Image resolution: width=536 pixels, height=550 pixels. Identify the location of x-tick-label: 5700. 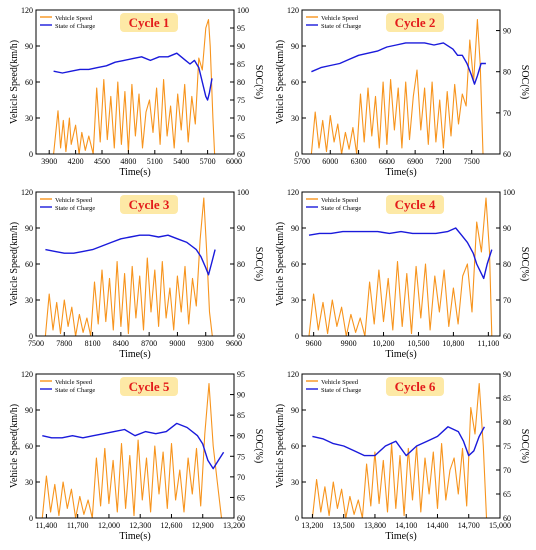
(208, 161).